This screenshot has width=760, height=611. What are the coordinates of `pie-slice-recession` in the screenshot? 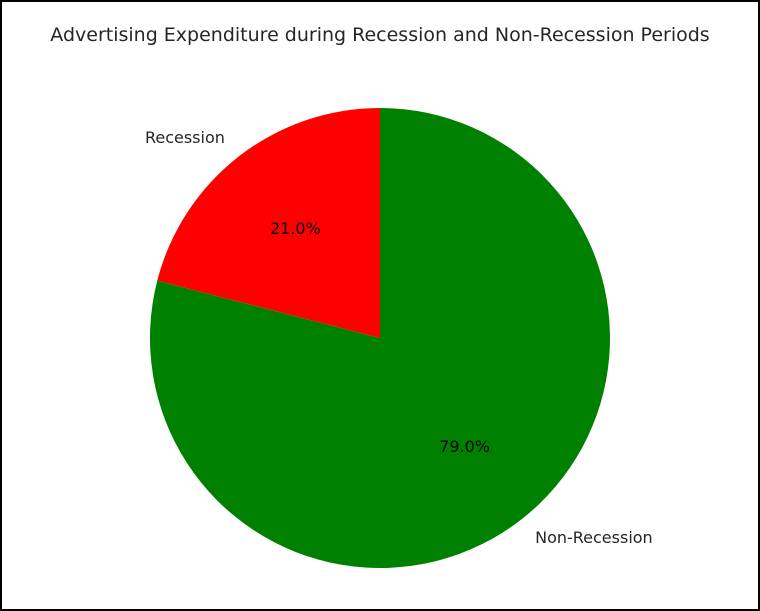 It's located at (268, 223).